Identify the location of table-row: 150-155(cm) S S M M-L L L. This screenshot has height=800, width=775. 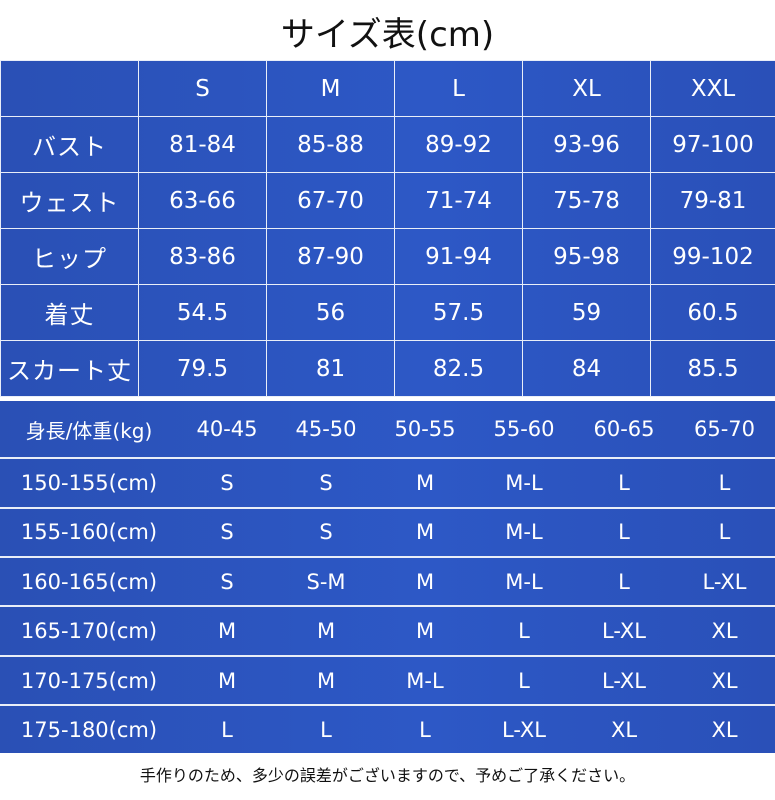
(387, 482).